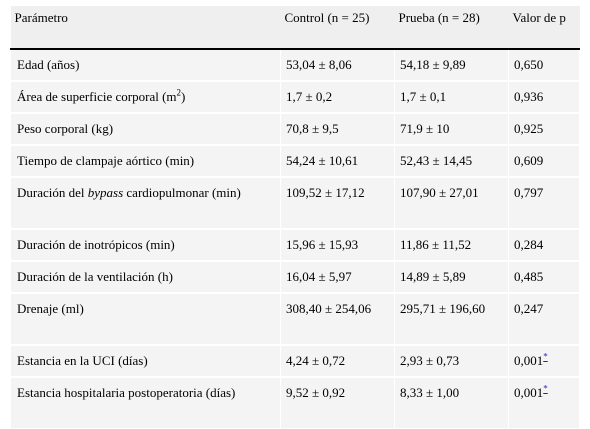  Describe the element at coordinates (337, 319) in the screenshot. I see `cell-control: 308,40 ± 254,06` at that location.